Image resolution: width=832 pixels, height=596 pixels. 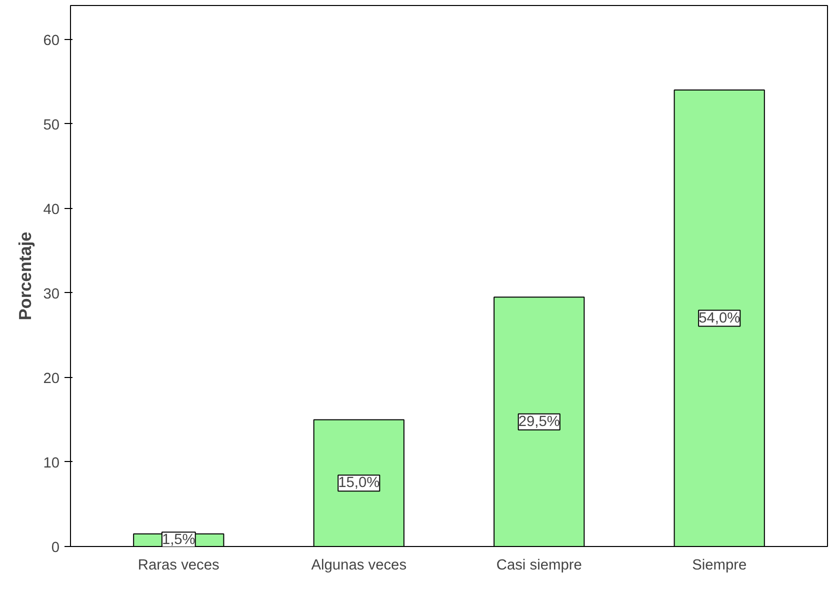 I want to click on data-label: 29,5%, so click(x=539, y=422).